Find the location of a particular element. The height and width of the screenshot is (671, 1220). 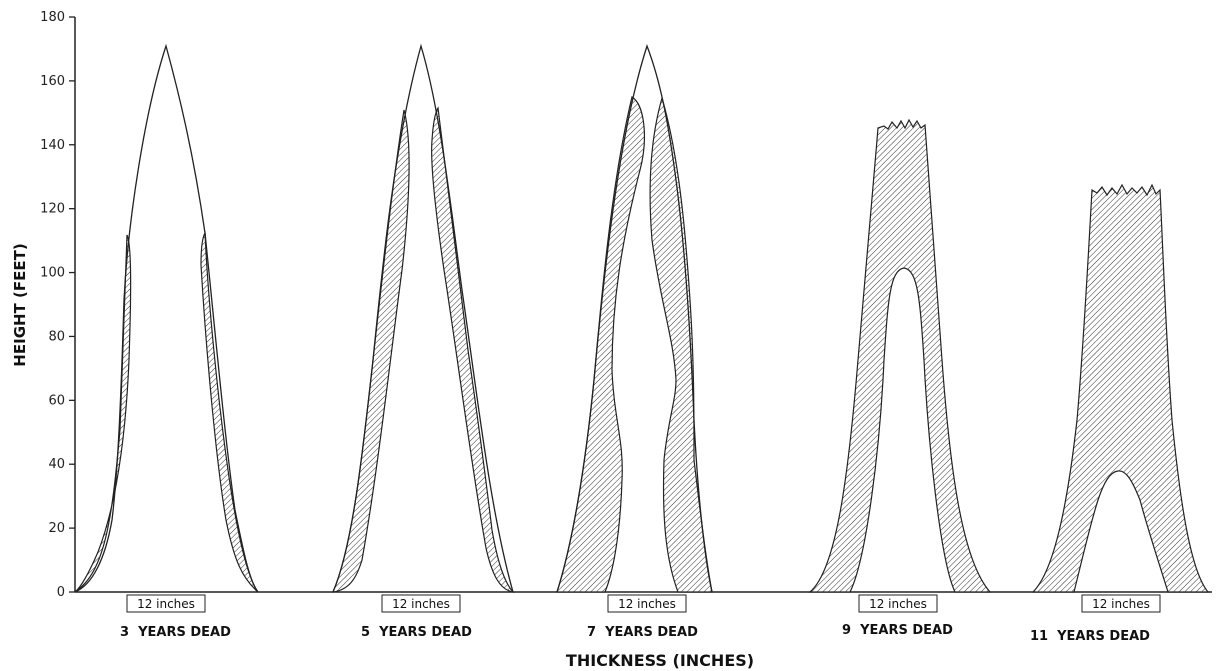

y-tick-label: 0 is located at coordinates (61, 592).